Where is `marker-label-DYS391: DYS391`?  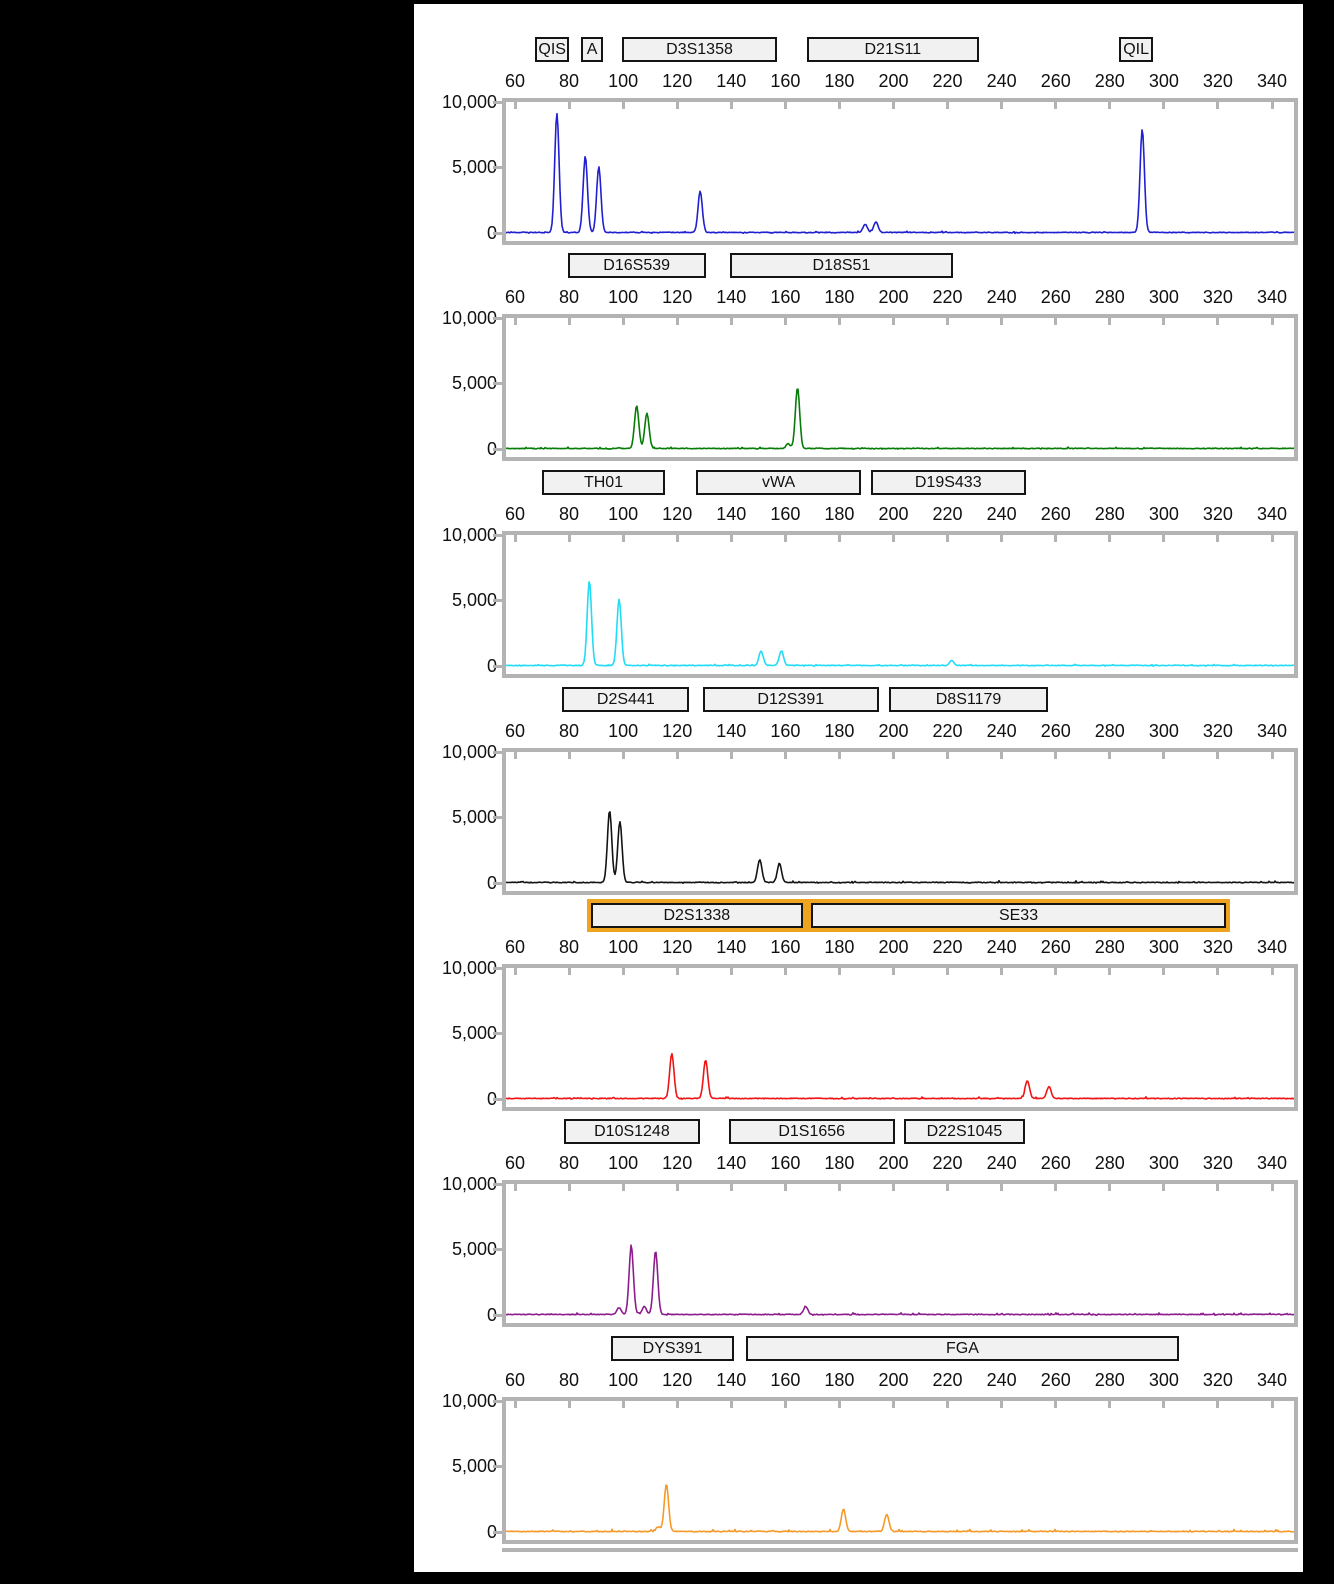
marker-label-DYS391: DYS391 is located at coordinates (672, 1348).